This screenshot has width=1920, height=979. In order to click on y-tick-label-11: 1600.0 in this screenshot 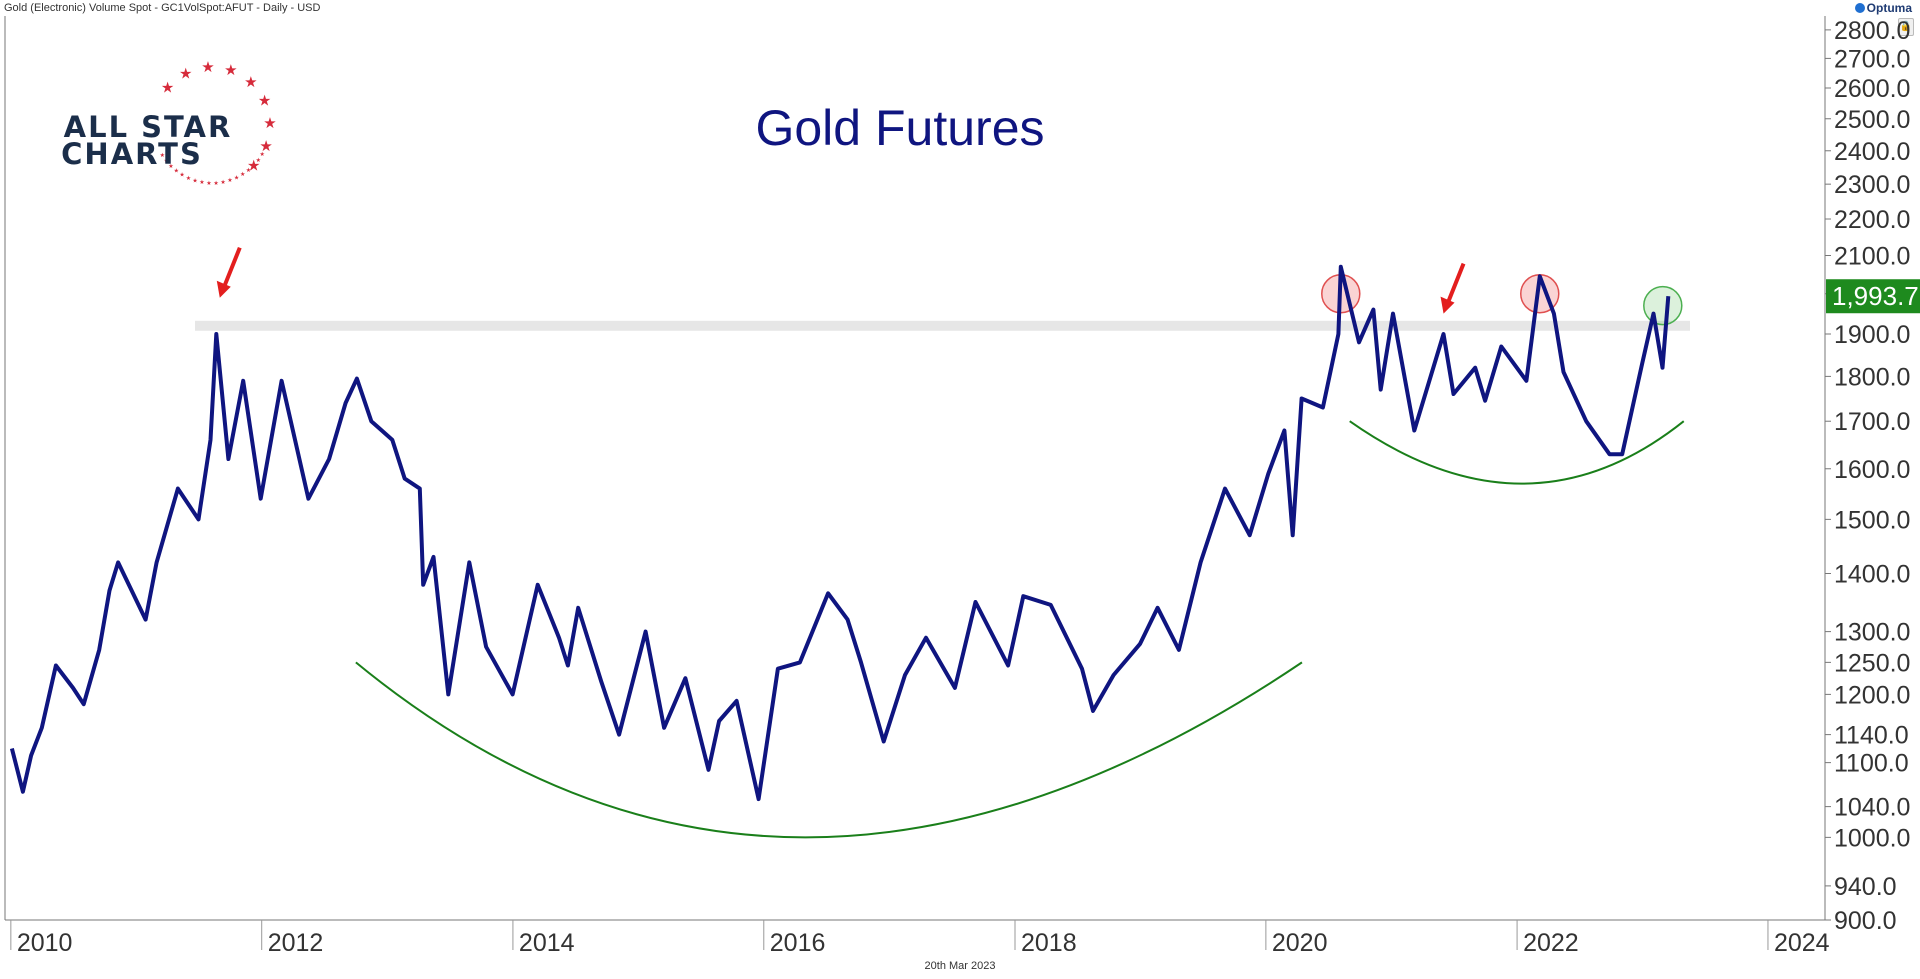, I will do `click(1872, 470)`.